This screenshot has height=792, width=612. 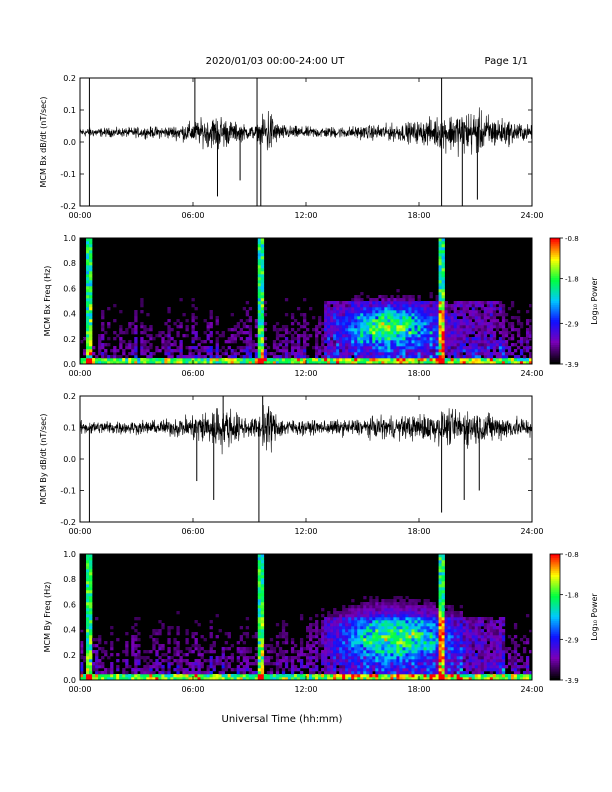 I want to click on colorbar-tick-label: -1.8, so click(x=572, y=280).